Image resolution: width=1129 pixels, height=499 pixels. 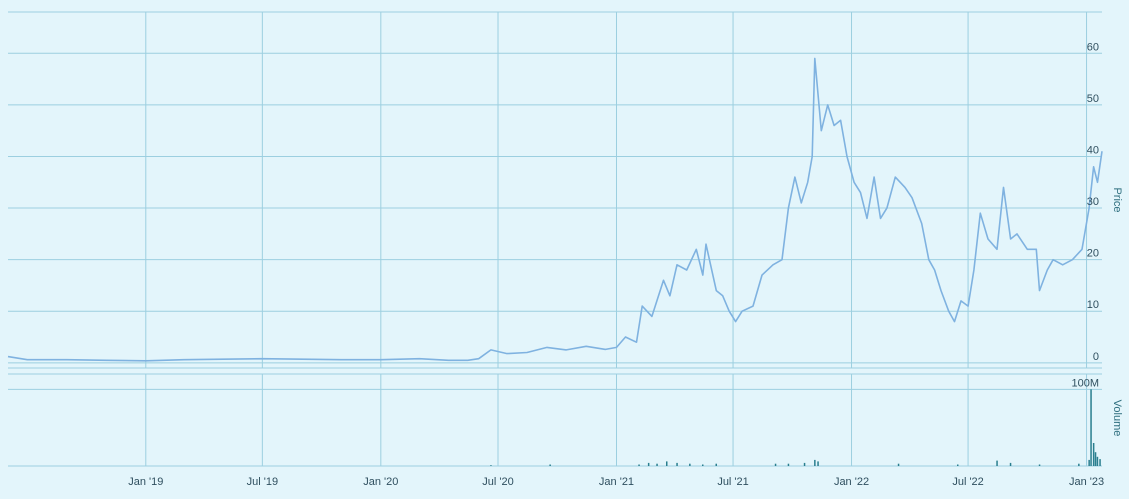 I want to click on volume-panel, so click(x=795, y=427).